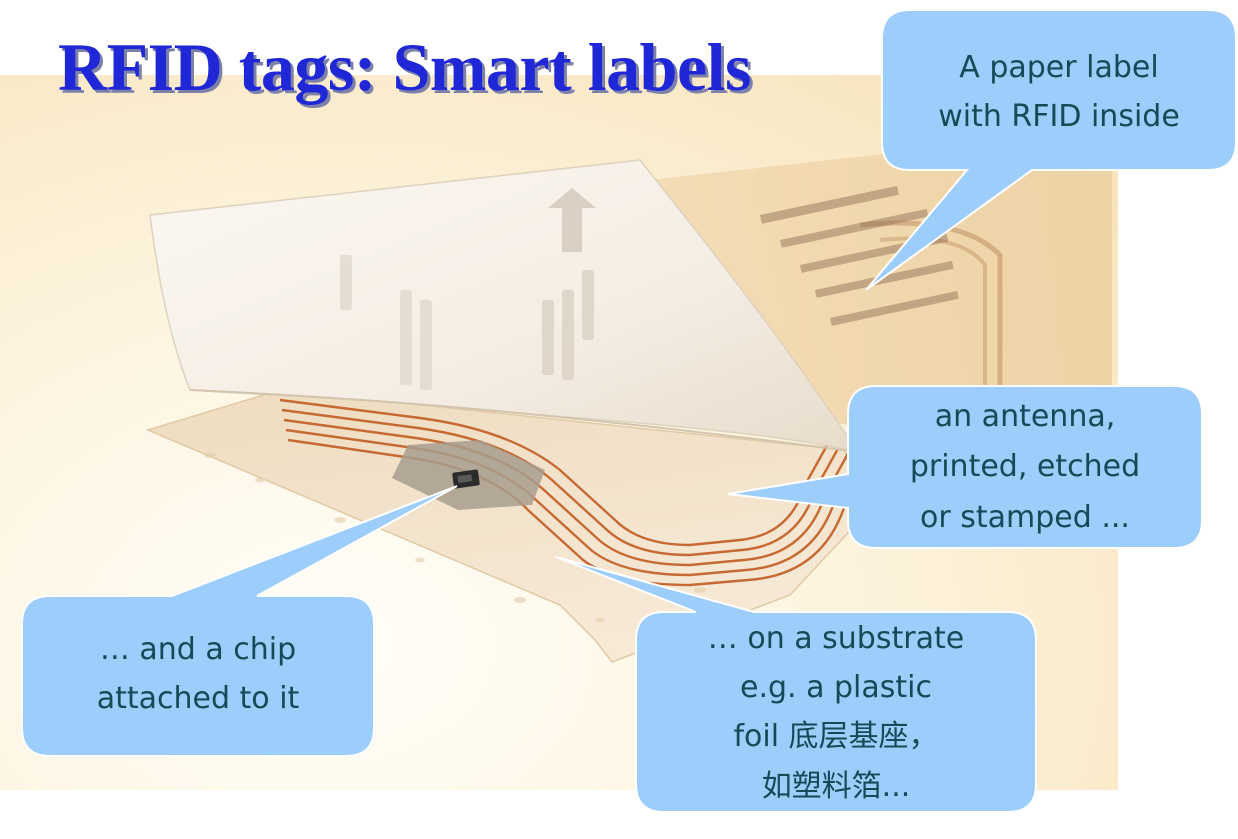 The image size is (1238, 839). What do you see at coordinates (836, 737) in the screenshot?
I see `callout-substrate-line-3: foil 底层基座，` at bounding box center [836, 737].